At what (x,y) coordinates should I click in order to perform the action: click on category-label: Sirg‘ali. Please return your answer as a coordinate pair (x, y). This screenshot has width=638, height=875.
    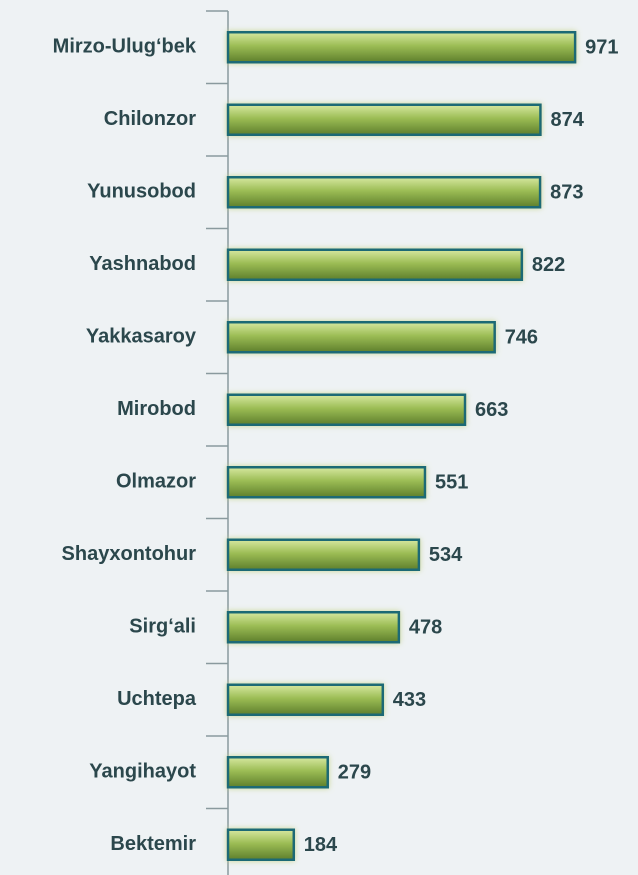
    Looking at the image, I should click on (162, 627).